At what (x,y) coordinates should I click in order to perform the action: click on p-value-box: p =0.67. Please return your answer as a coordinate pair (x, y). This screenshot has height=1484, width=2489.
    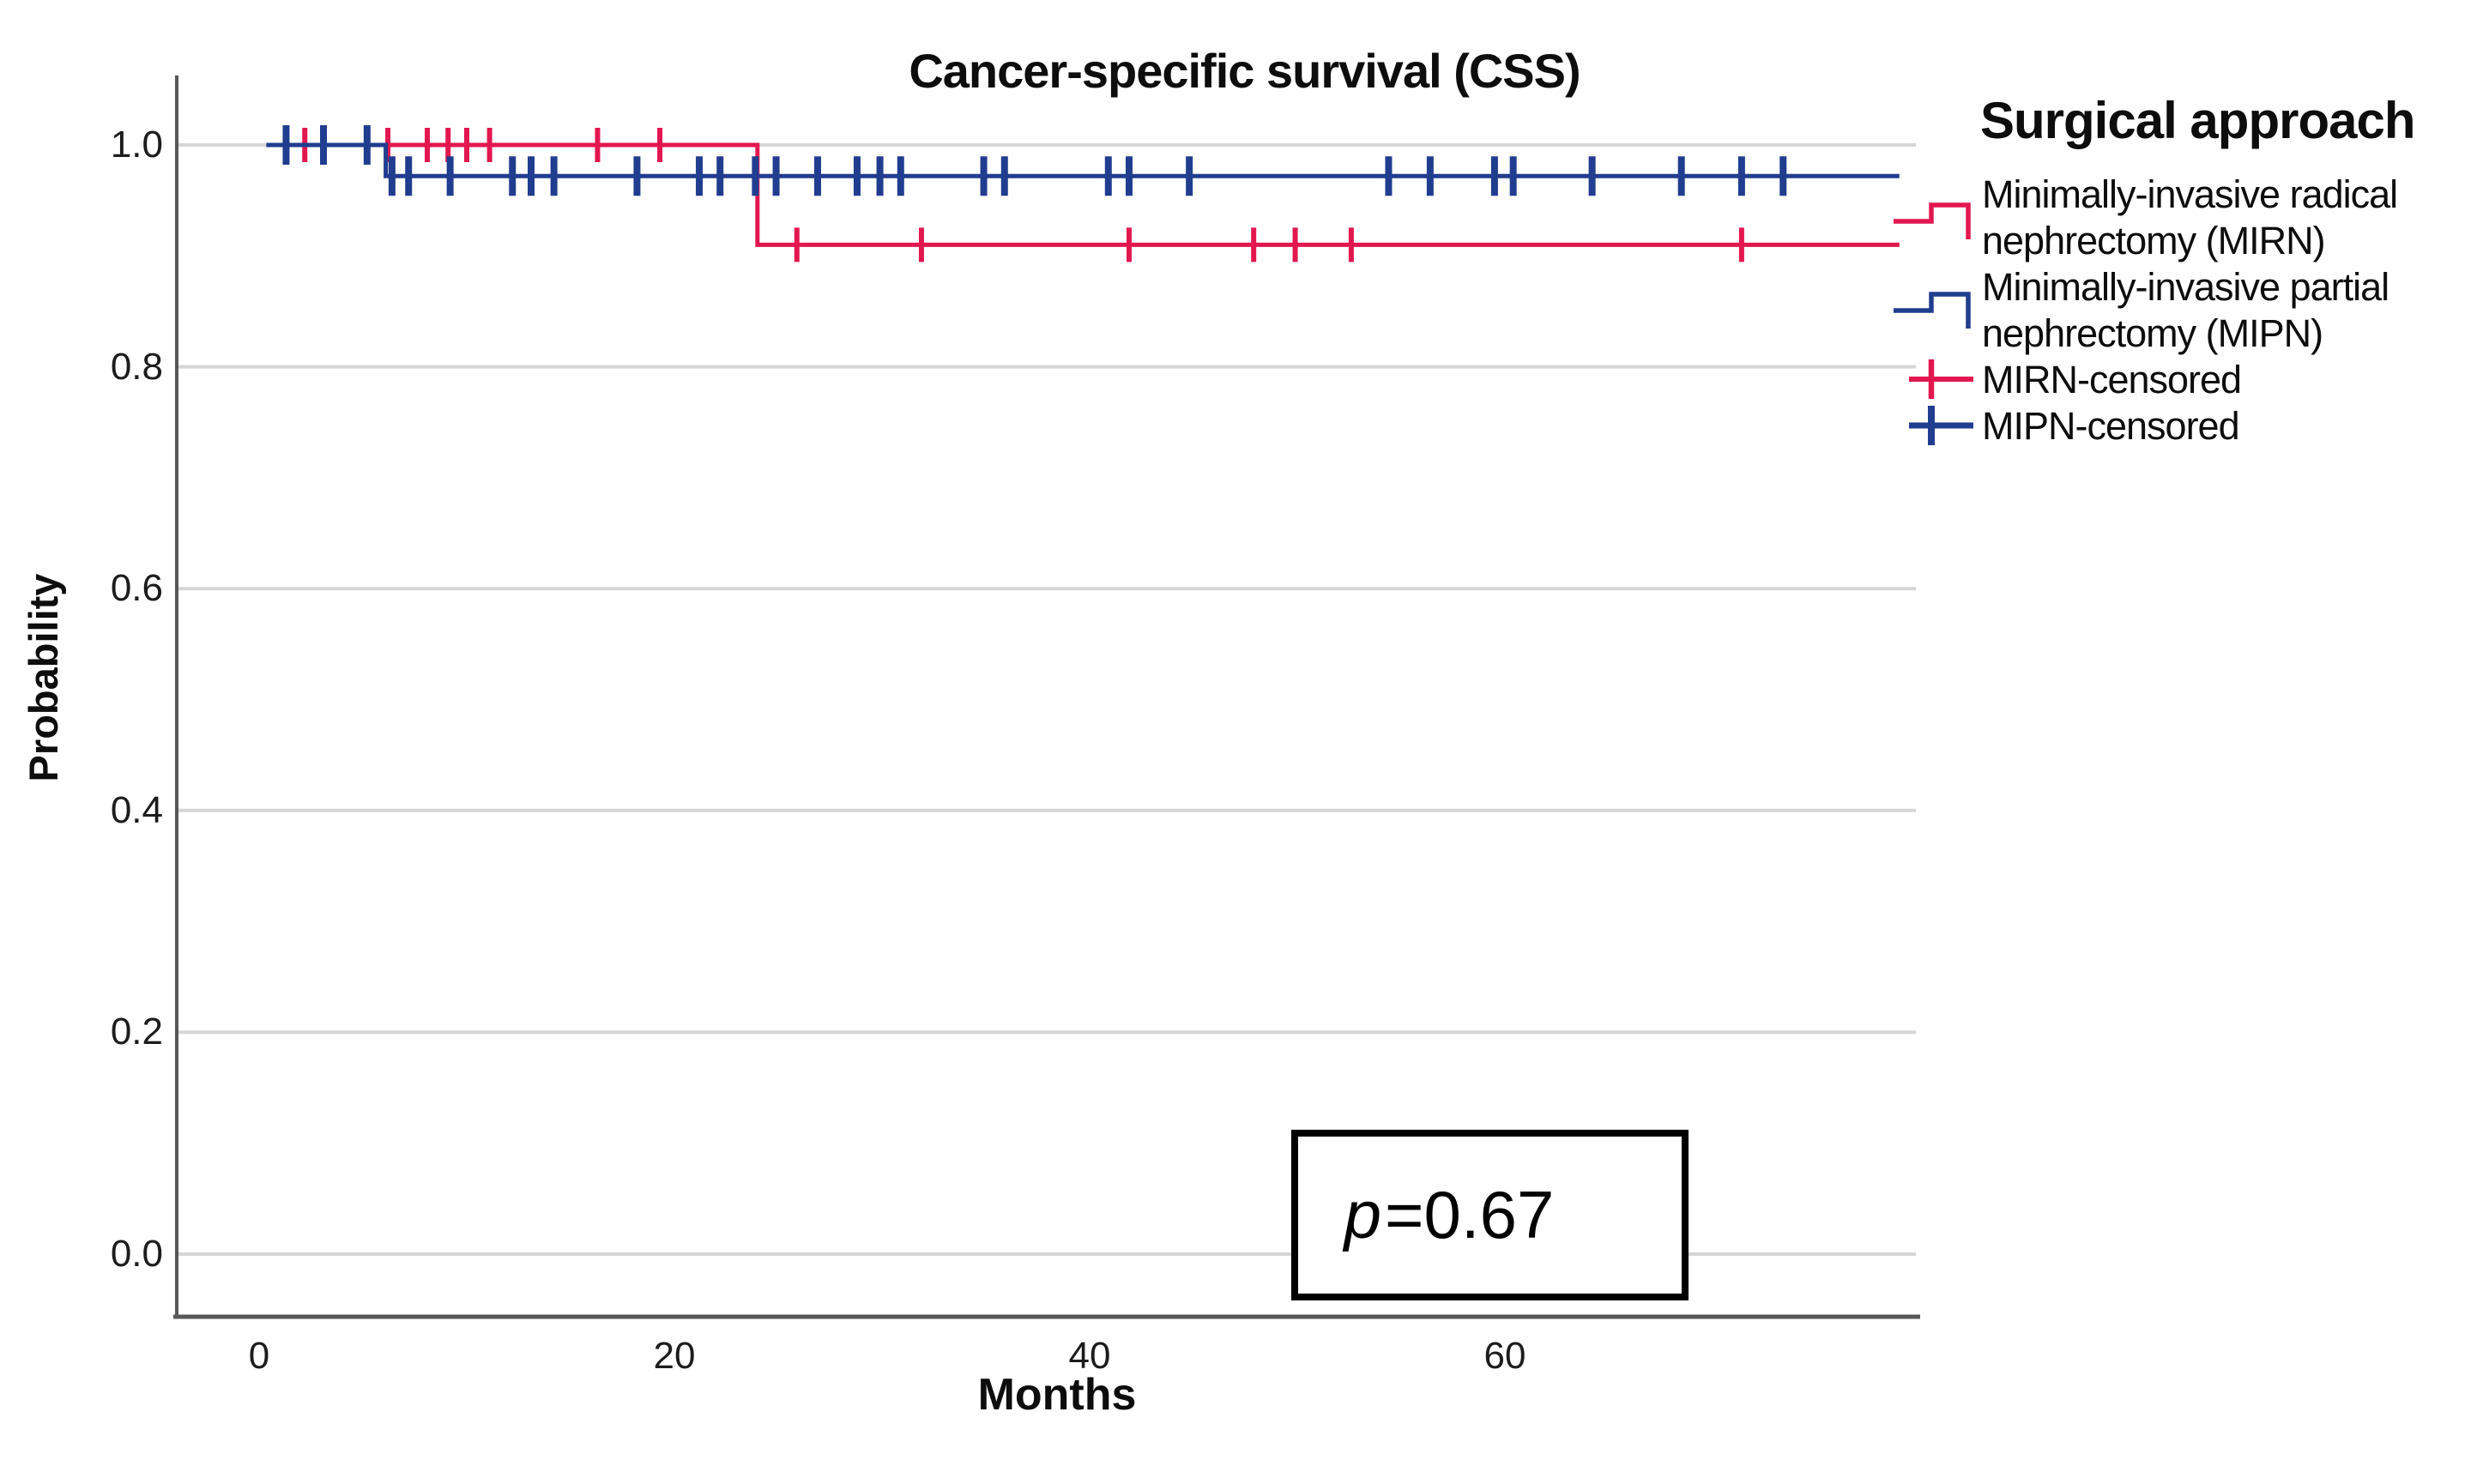
    Looking at the image, I should click on (1490, 1215).